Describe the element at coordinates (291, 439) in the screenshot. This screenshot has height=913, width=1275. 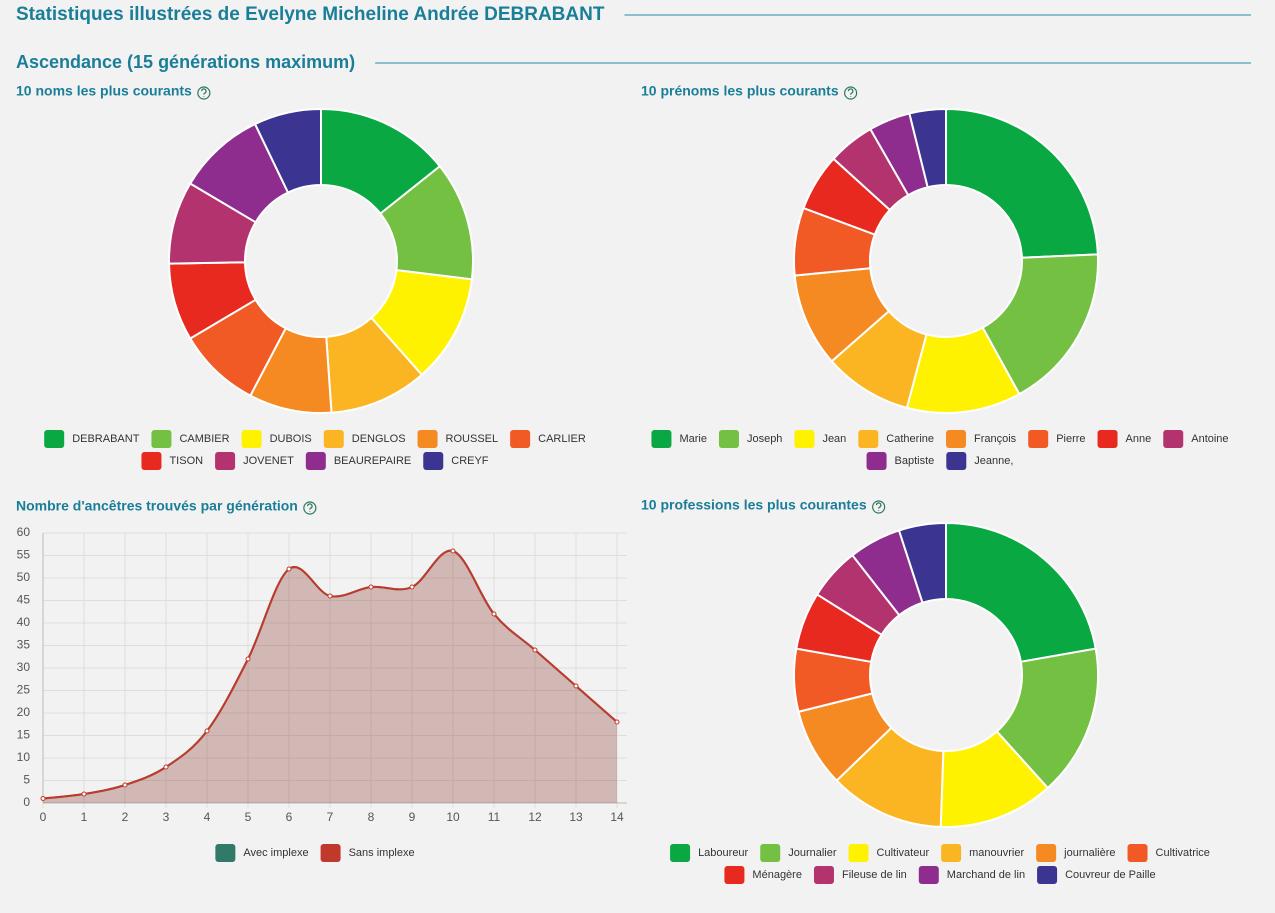
I see `legend-label: DUBOIS` at that location.